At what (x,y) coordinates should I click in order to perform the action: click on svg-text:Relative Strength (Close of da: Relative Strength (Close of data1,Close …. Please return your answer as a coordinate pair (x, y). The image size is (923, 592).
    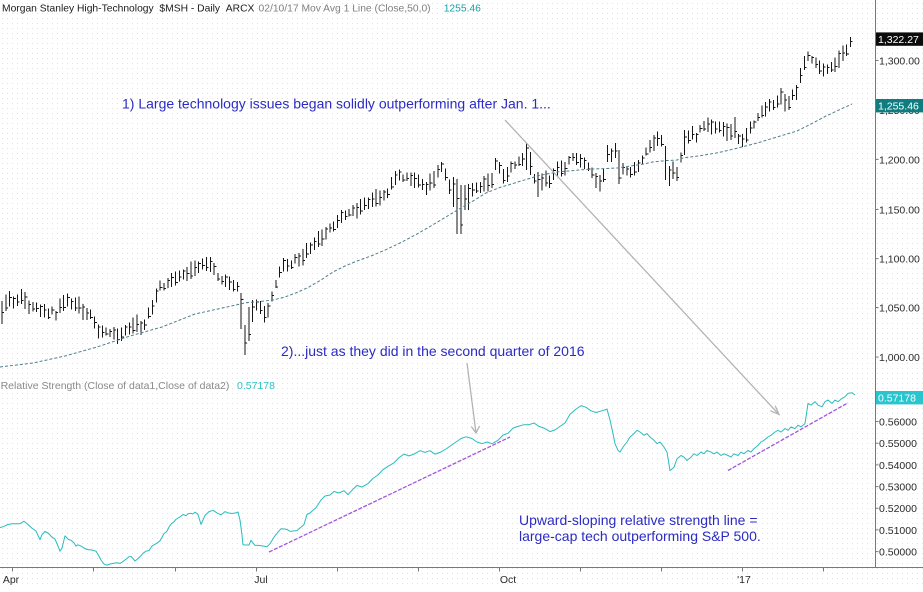
    Looking at the image, I should click on (115, 386).